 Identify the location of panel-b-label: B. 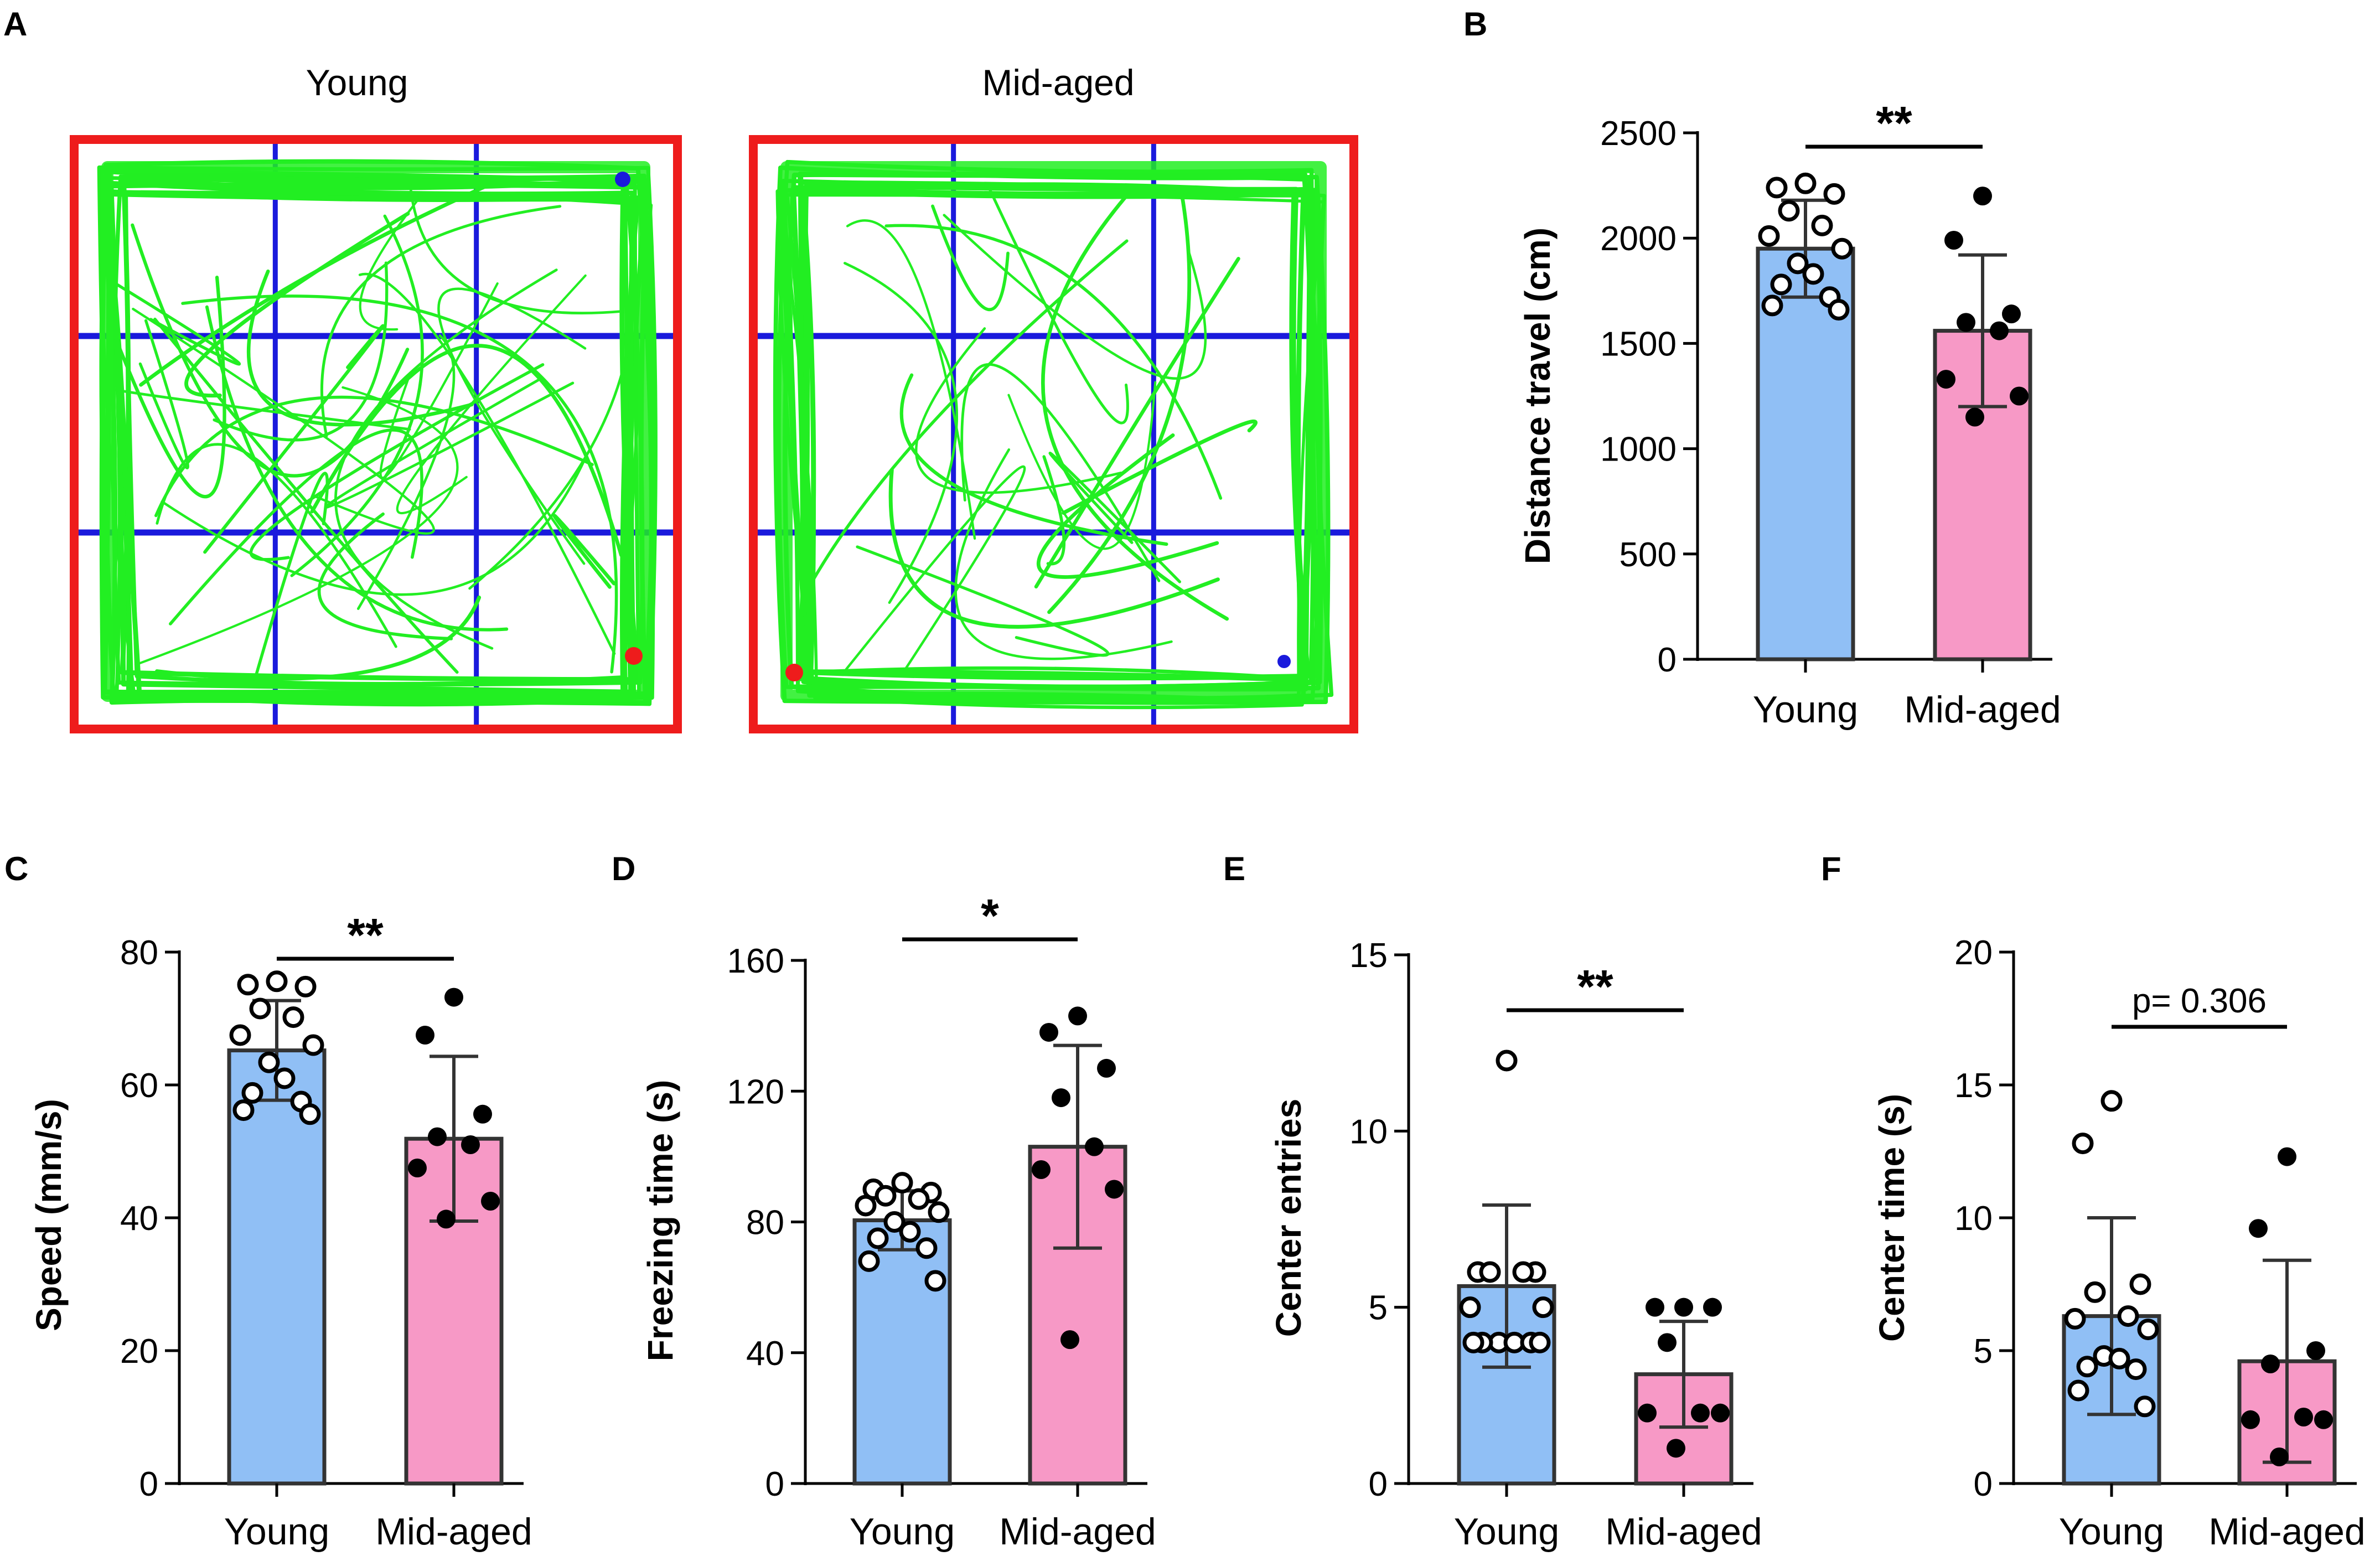
(1475, 24).